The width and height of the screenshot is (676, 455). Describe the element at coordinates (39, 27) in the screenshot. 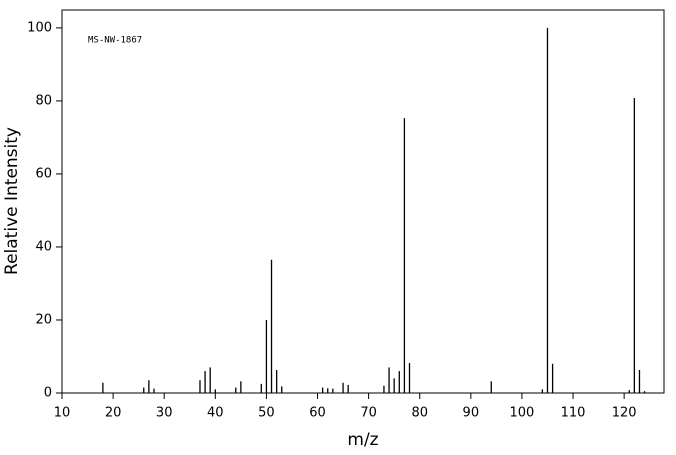

I see `y-tick-label: 100` at that location.